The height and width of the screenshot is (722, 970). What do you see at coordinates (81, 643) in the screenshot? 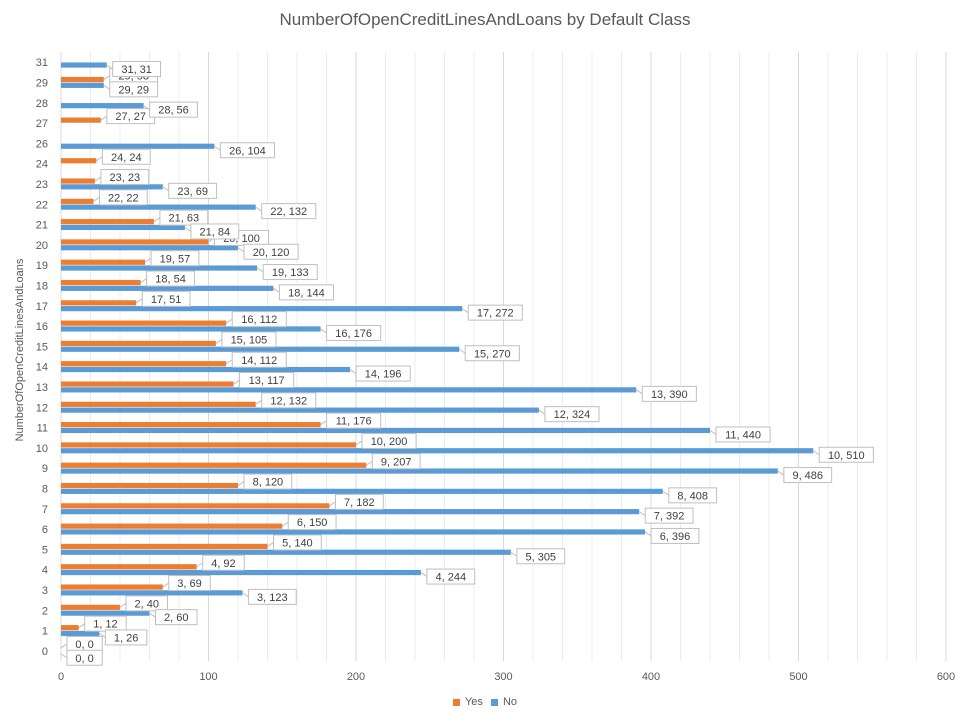
I see `data-label: 0, 0` at bounding box center [81, 643].